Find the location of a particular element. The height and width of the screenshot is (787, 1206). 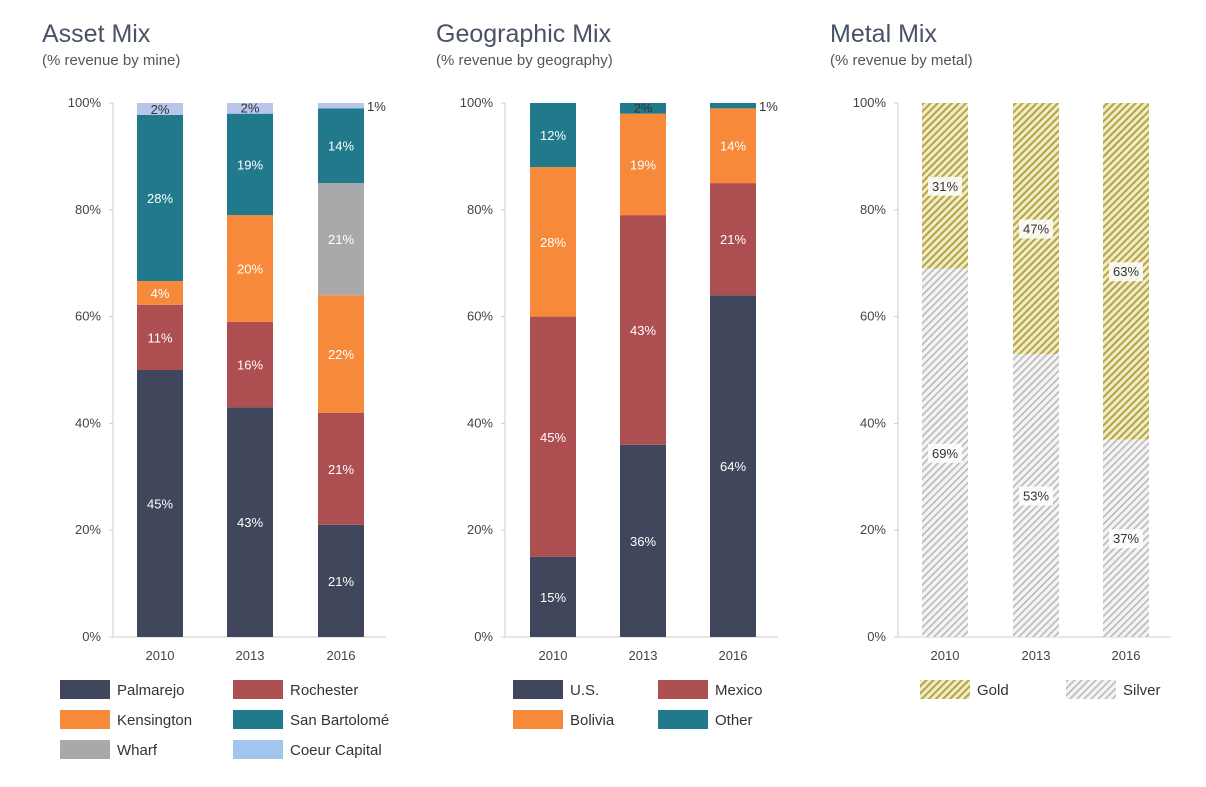

legend-item-silver: Silver is located at coordinates (1113, 689).